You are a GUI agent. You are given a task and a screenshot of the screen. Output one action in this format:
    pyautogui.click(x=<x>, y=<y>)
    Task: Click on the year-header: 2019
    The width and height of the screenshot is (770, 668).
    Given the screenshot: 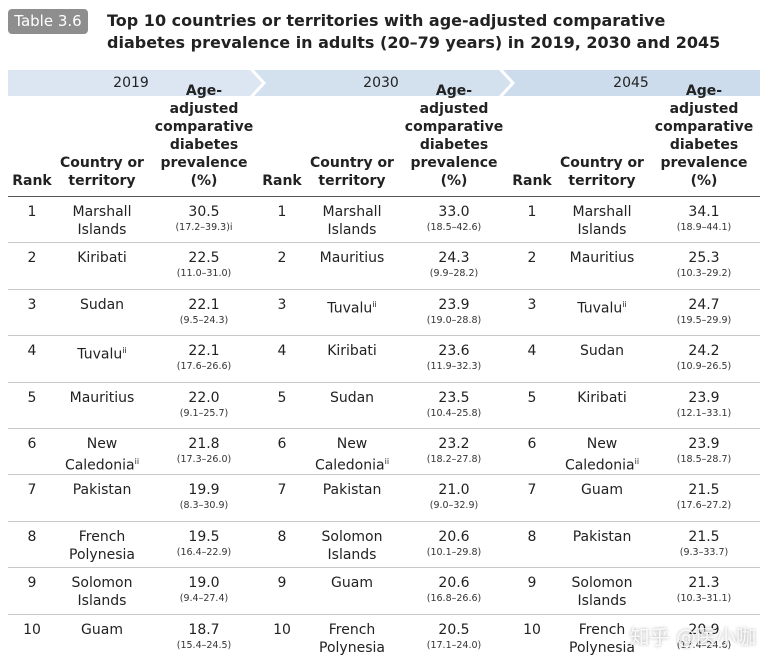 What is the action you would take?
    pyautogui.click(x=131, y=83)
    